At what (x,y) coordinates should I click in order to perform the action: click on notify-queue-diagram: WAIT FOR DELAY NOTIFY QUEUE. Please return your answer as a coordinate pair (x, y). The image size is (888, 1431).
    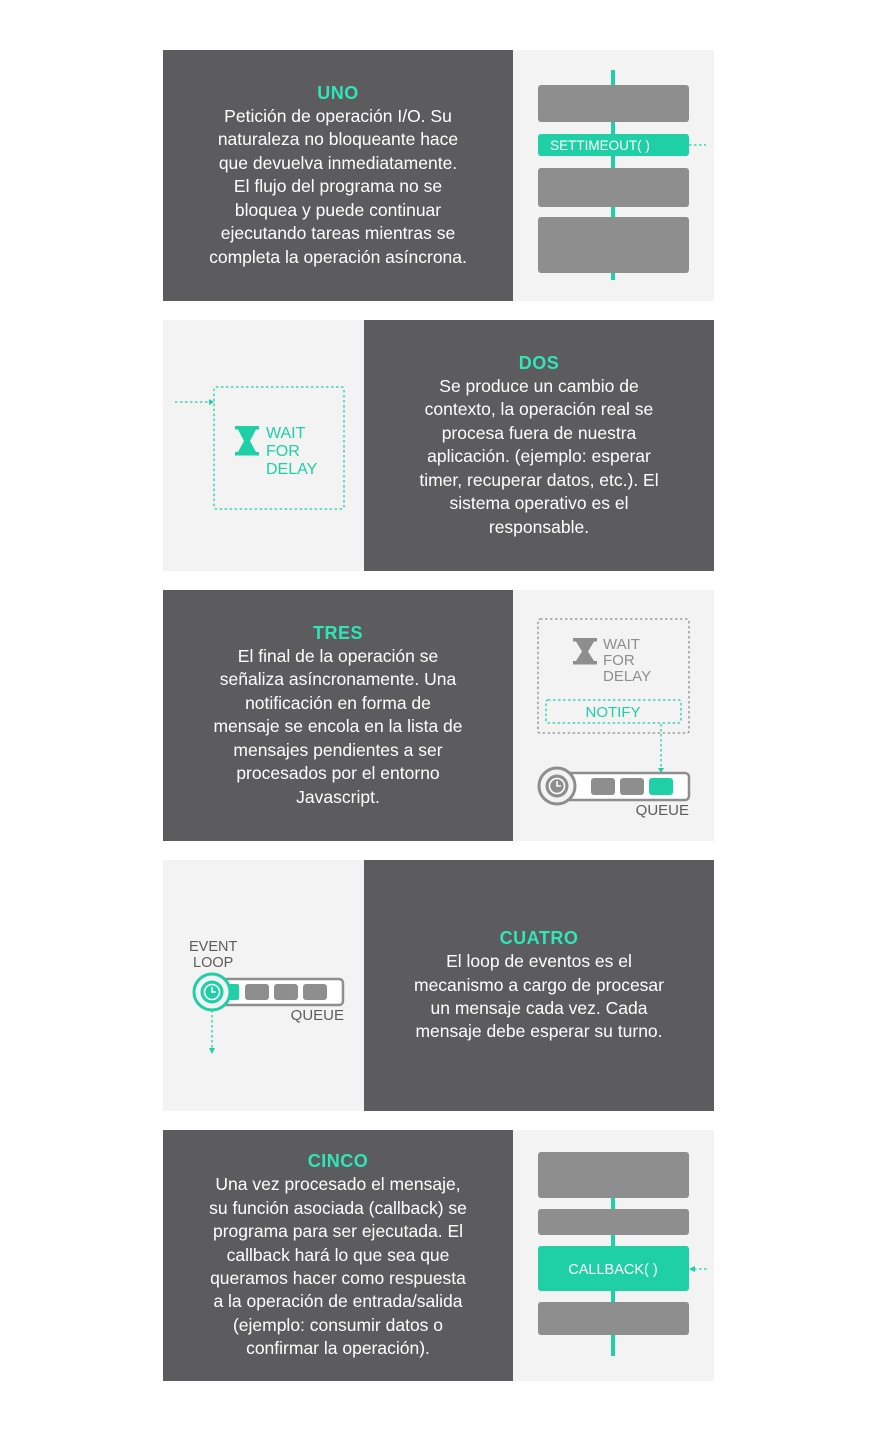
    Looking at the image, I should click on (614, 718).